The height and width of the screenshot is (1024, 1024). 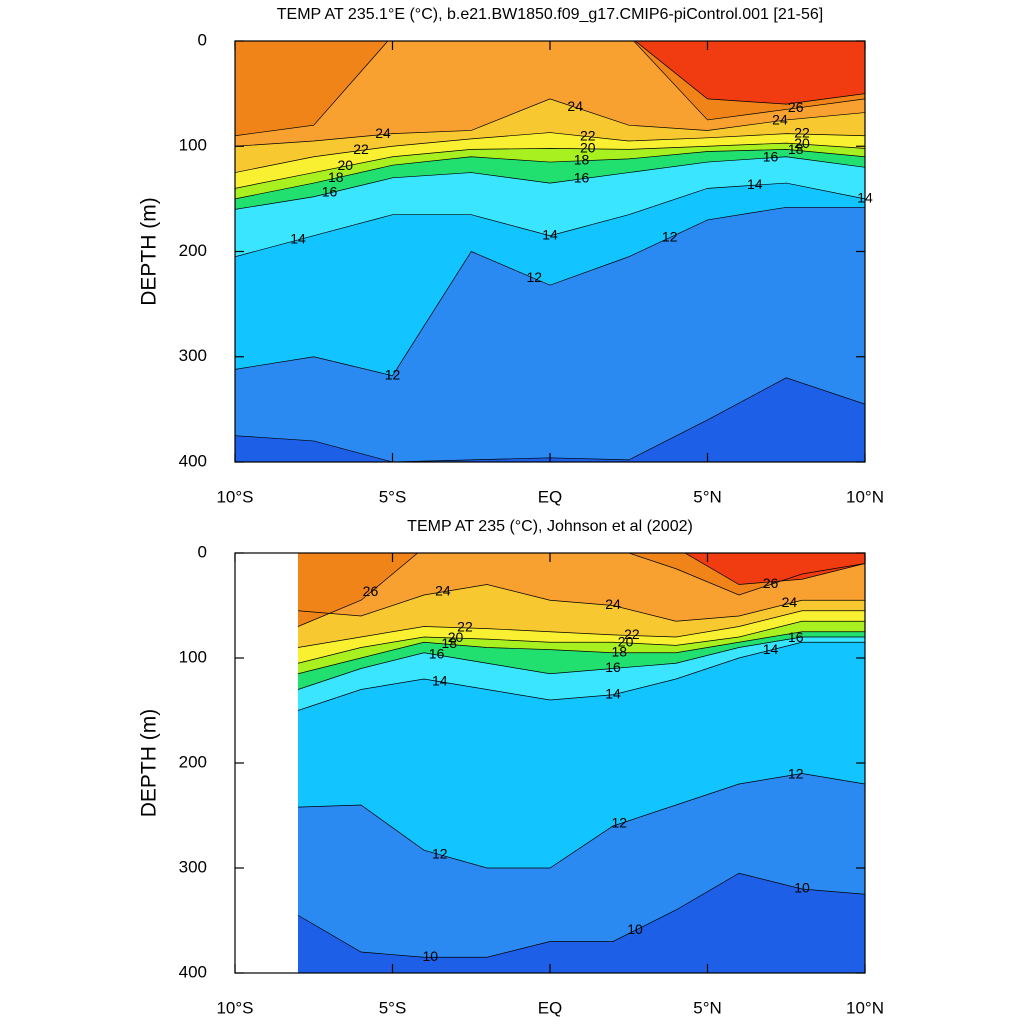 What do you see at coordinates (550, 526) in the screenshot?
I see `chart-title: TEMP AT 235 (°C), Johnson et al (2002)` at bounding box center [550, 526].